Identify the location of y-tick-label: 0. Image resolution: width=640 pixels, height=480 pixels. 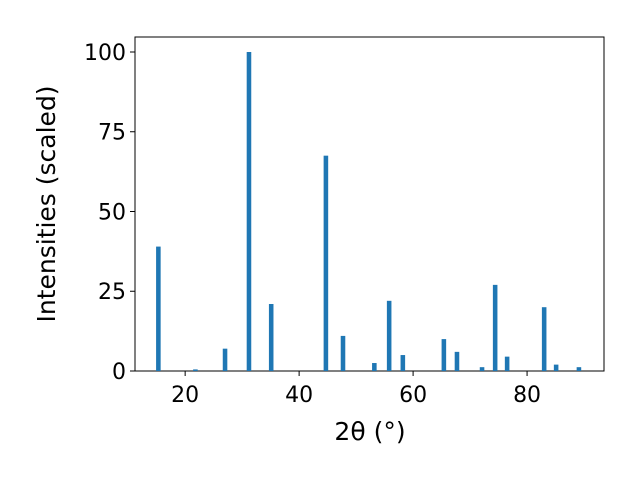
(119, 372).